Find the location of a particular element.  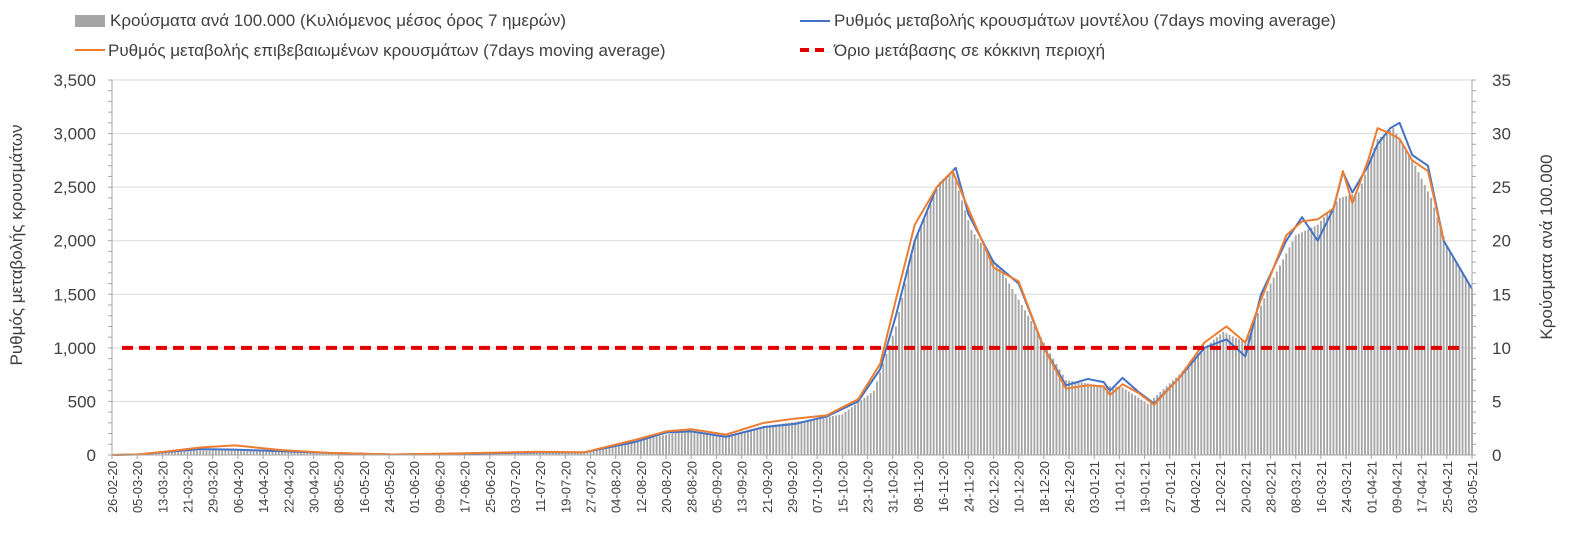

x-tick-label: 20-02-21 is located at coordinates (1245, 487).